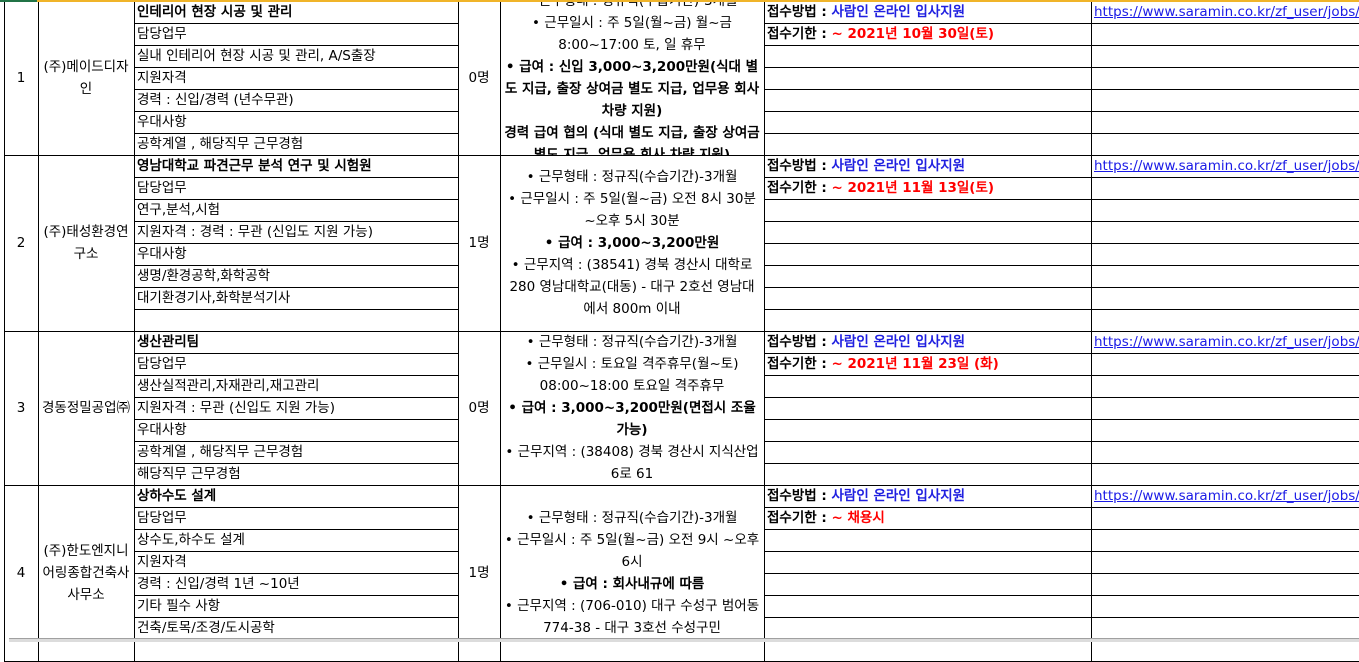  What do you see at coordinates (236, 408) in the screenshot?
I see `detail-cell: 지원자격 : 무관 (신입도 지원 가능)` at bounding box center [236, 408].